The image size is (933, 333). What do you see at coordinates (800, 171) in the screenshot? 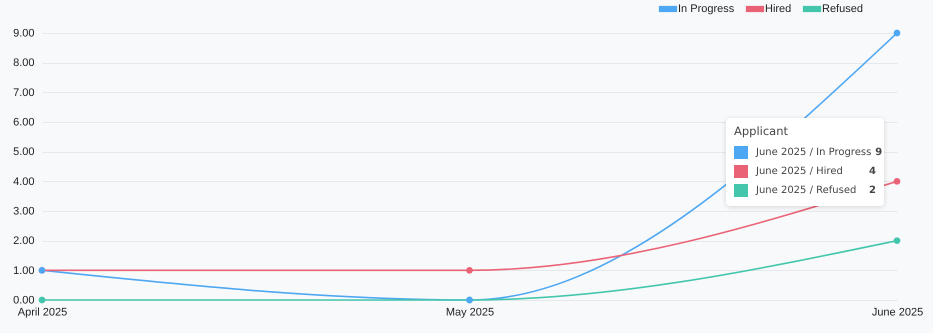
I see `annotation: June 2025 / Hired` at bounding box center [800, 171].